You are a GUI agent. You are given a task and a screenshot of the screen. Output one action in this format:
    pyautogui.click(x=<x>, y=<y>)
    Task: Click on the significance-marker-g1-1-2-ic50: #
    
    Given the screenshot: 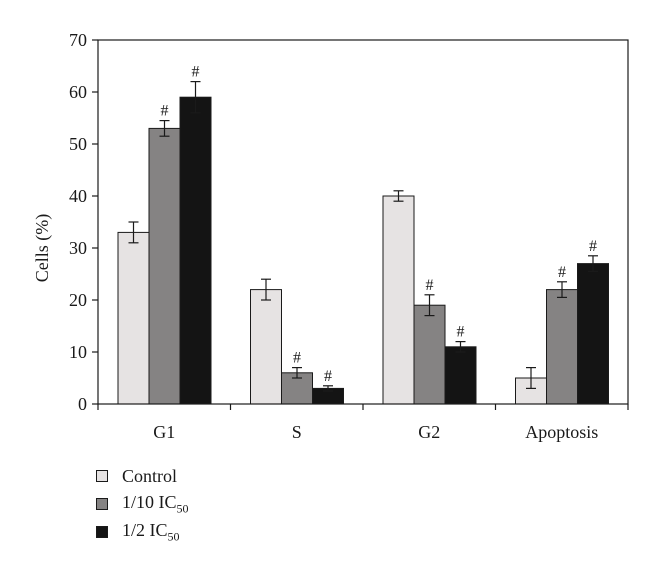 What is the action you would take?
    pyautogui.click(x=196, y=72)
    